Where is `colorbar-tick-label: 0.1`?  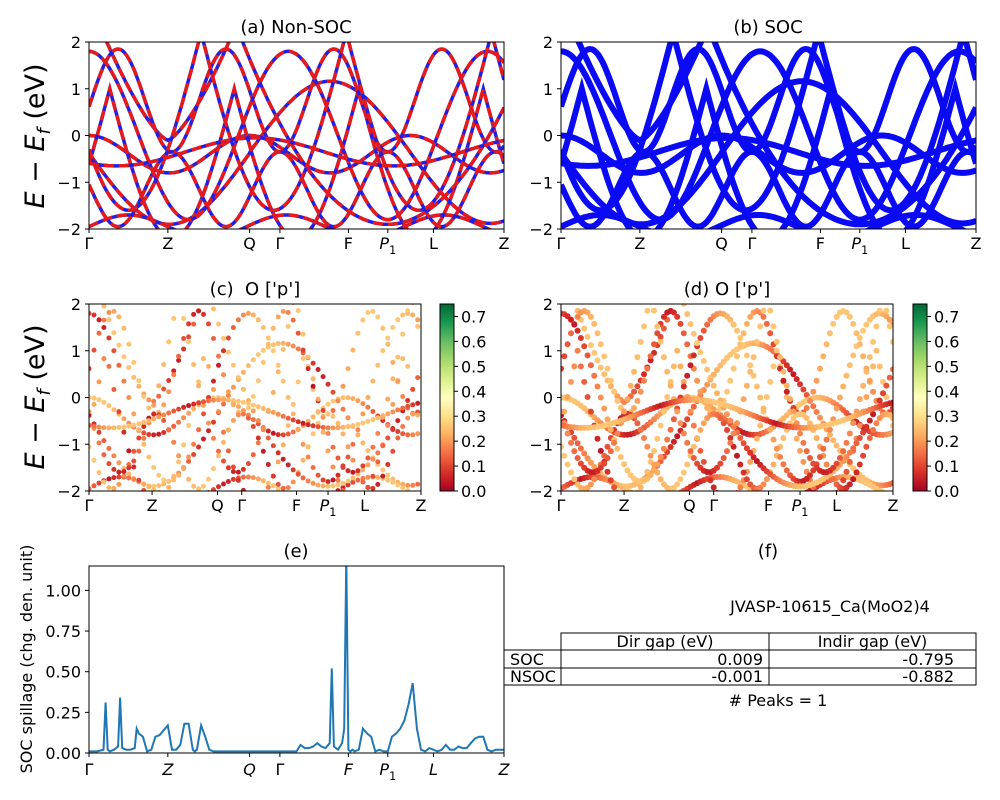
colorbar-tick-label: 0.1 is located at coordinates (473, 466).